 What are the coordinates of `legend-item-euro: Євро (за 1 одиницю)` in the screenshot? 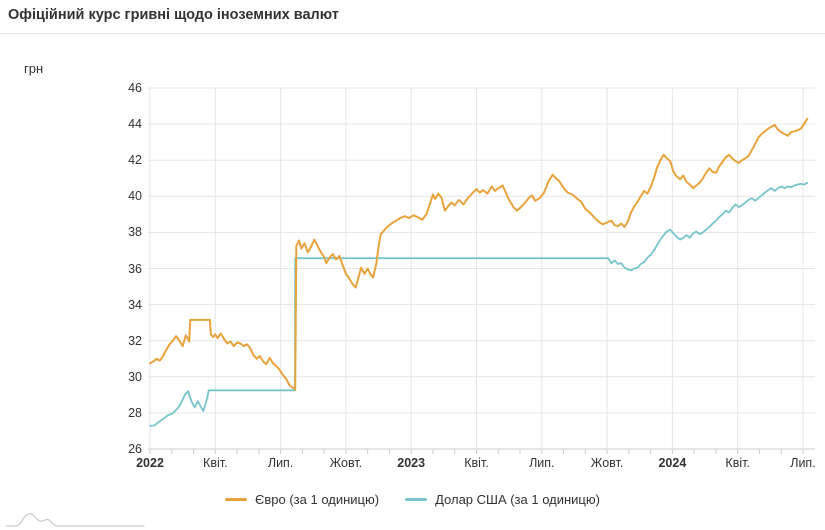 It's located at (302, 499).